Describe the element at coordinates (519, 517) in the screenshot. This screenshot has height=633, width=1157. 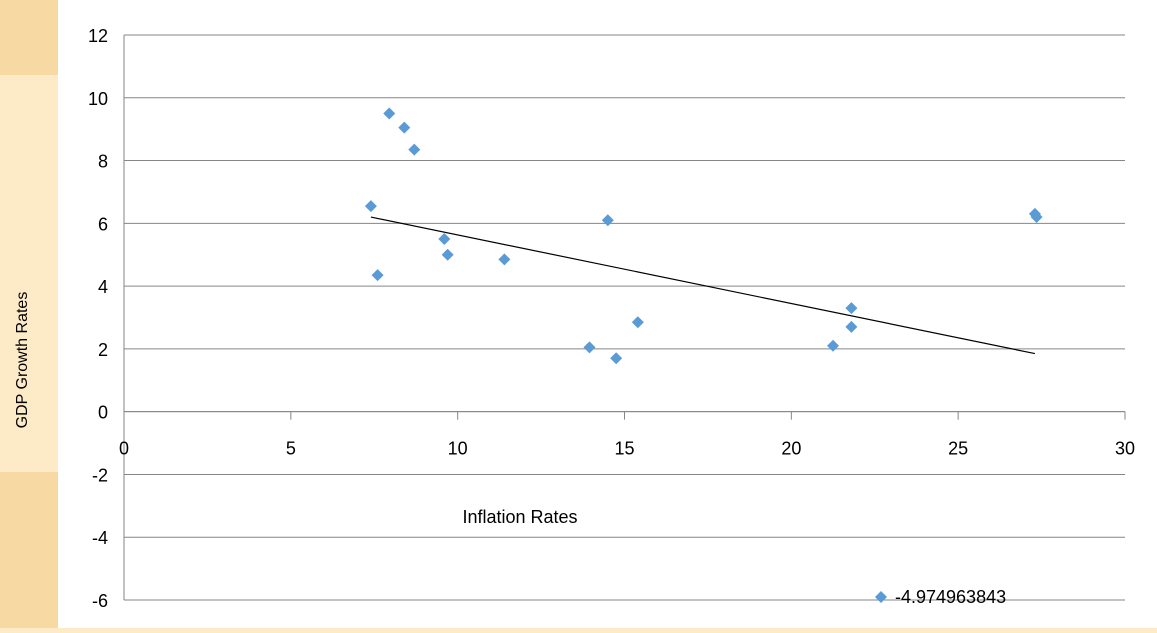
I see `x-axis-label: Inflation Rates` at that location.